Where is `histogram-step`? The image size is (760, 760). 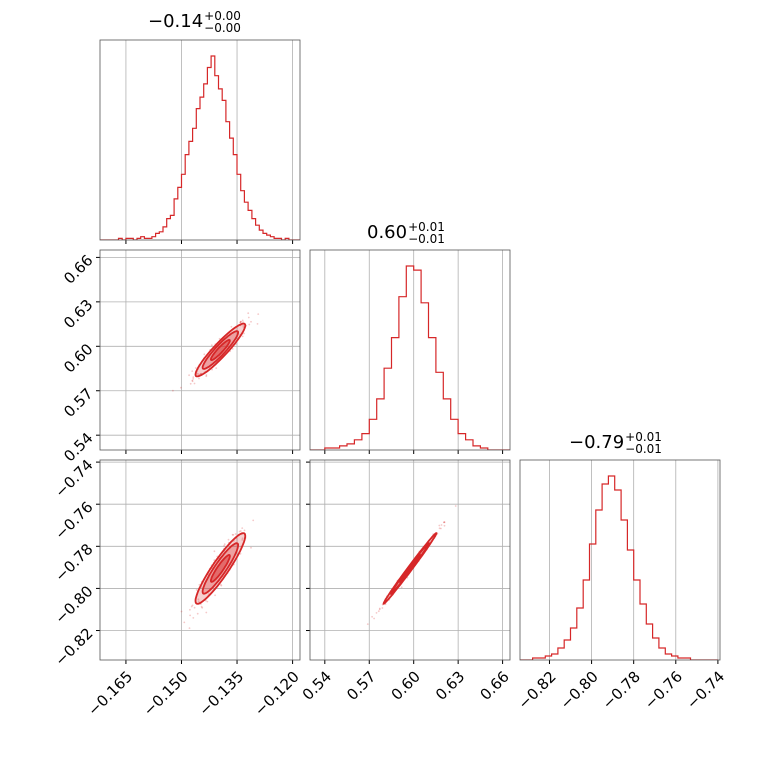 histogram-step is located at coordinates (200, 147).